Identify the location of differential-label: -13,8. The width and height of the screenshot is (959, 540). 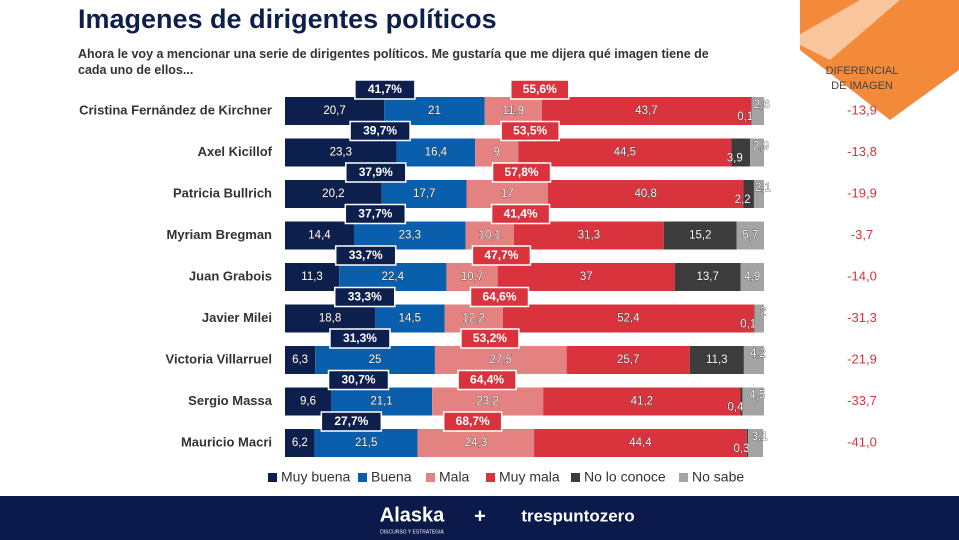
(862, 151).